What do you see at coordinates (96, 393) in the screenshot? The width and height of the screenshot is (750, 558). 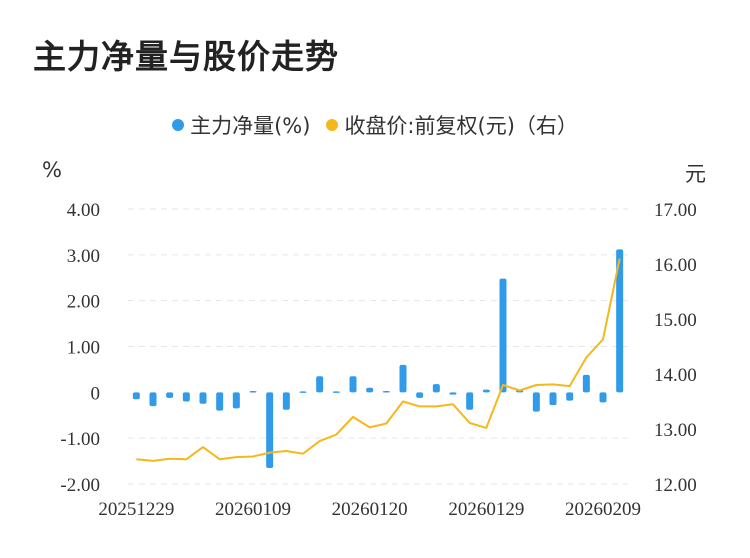 I see `left-axis-tick-label: 0` at bounding box center [96, 393].